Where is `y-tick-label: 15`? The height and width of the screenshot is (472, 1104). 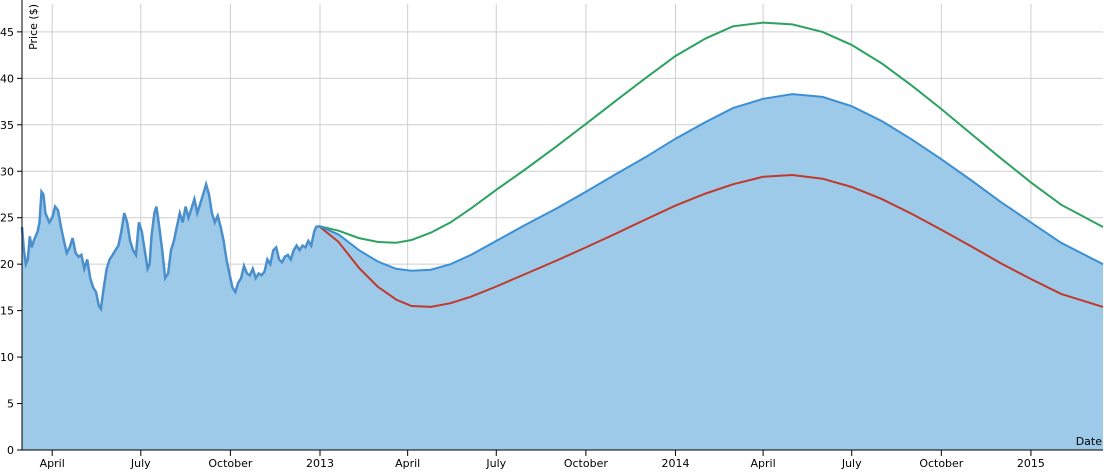 y-tick-label: 15 is located at coordinates (7, 311).